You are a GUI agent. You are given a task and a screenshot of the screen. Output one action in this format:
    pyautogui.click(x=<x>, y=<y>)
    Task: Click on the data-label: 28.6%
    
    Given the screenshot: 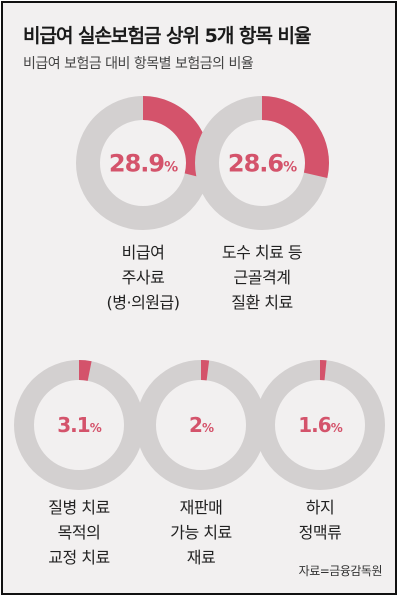 What is the action you would take?
    pyautogui.click(x=262, y=164)
    